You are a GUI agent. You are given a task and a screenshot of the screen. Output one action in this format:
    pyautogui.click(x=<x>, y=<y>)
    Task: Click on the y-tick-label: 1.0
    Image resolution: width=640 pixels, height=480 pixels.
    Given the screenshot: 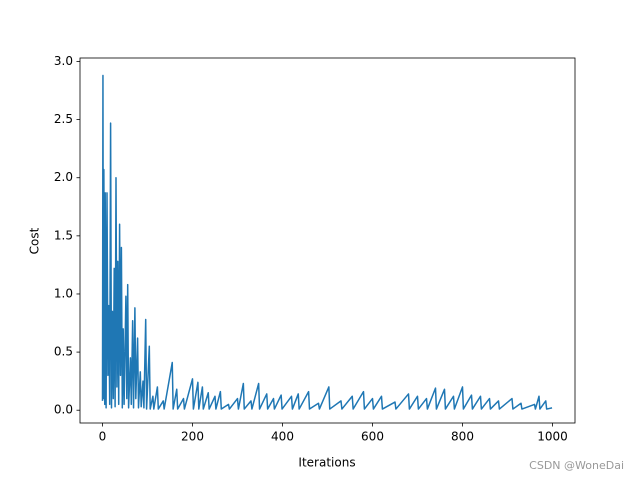 What is the action you would take?
    pyautogui.click(x=63, y=293)
    